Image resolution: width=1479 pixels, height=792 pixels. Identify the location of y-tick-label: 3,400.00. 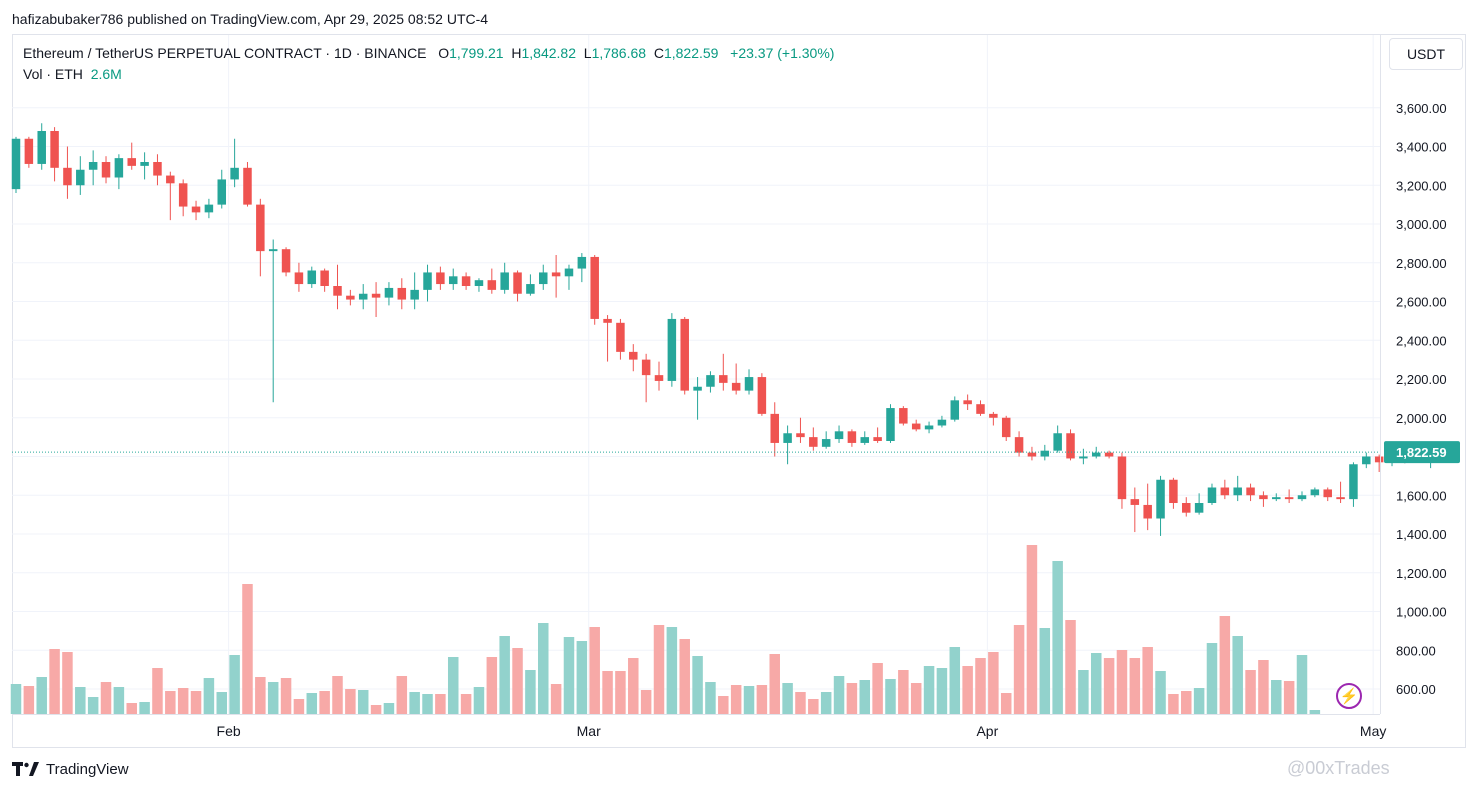
(1421, 147).